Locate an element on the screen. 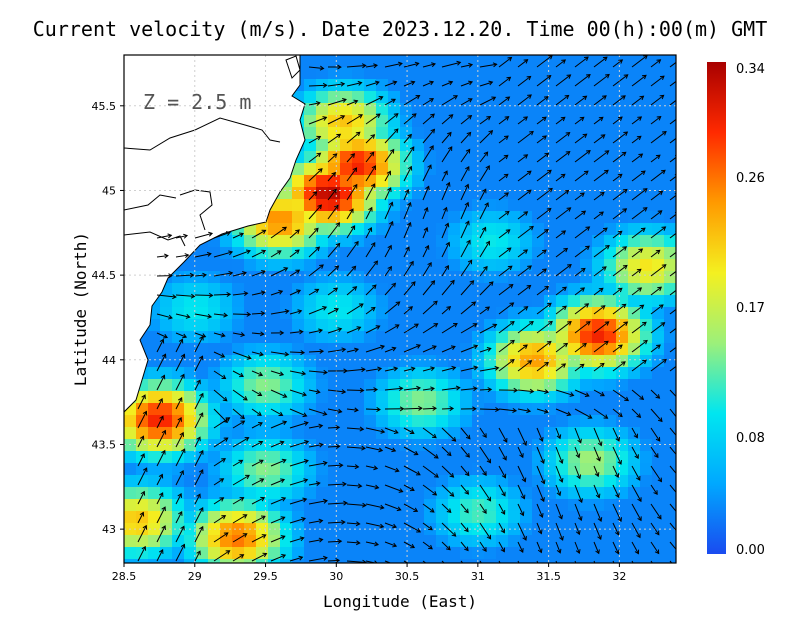 The image size is (800, 622). x-axis-title: Longitude (East) is located at coordinates (400, 601).